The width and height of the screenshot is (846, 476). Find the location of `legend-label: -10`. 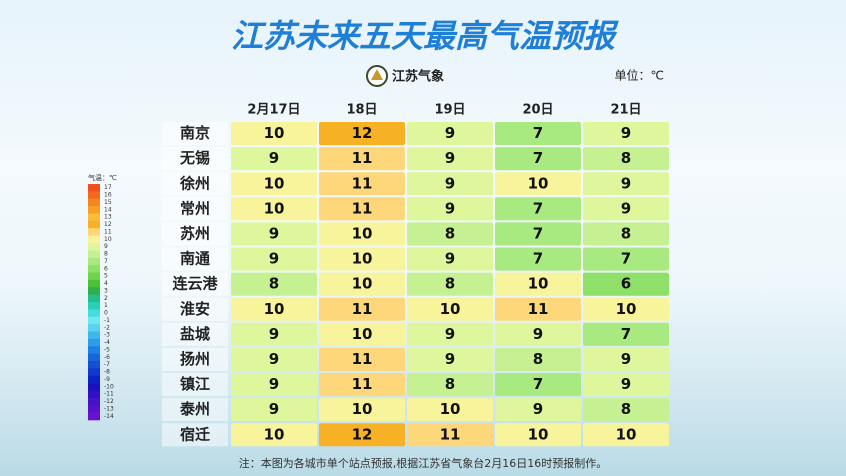

legend-label: -10 is located at coordinates (109, 386).